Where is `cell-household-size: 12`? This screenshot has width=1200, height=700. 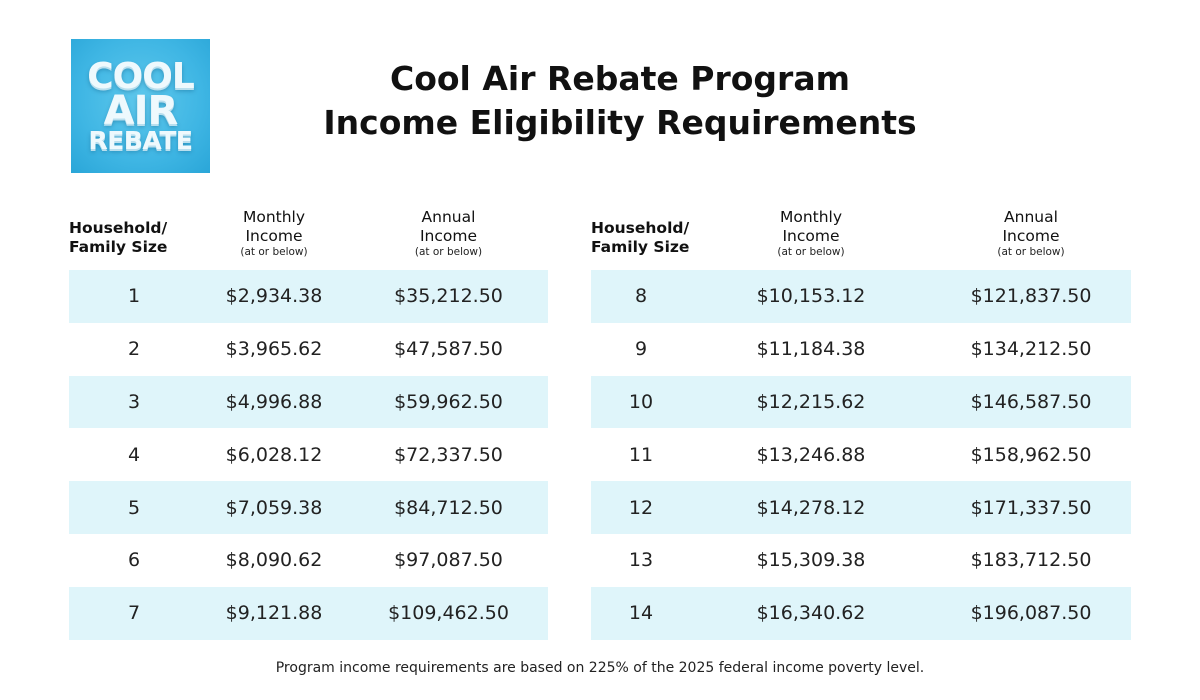 cell-household-size: 12 is located at coordinates (641, 507).